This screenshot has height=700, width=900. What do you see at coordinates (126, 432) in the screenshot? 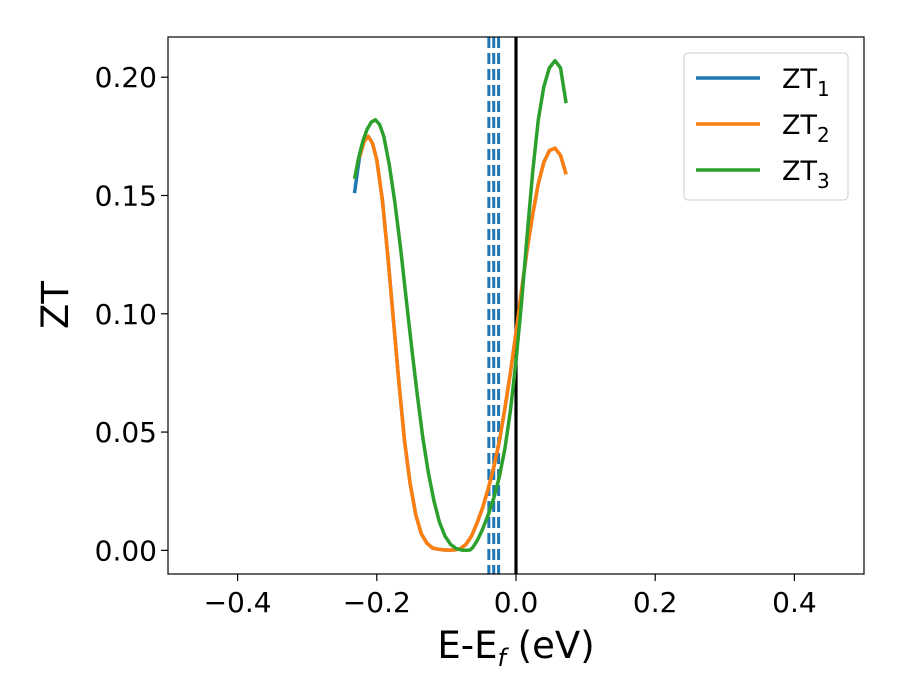
I see `y-tick-label: 0.05` at bounding box center [126, 432].